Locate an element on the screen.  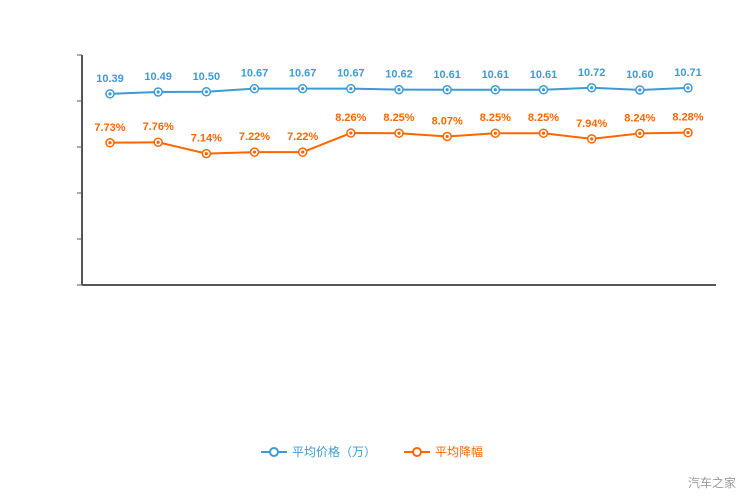
svg-text: 8.28% is located at coordinates (687, 118).